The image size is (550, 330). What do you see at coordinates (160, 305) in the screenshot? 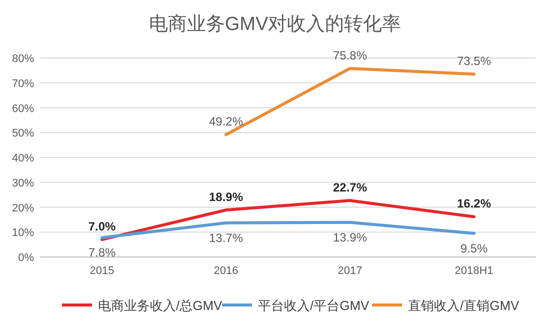
I see `legend-label: 电商业务收入/总GMV` at bounding box center [160, 305].